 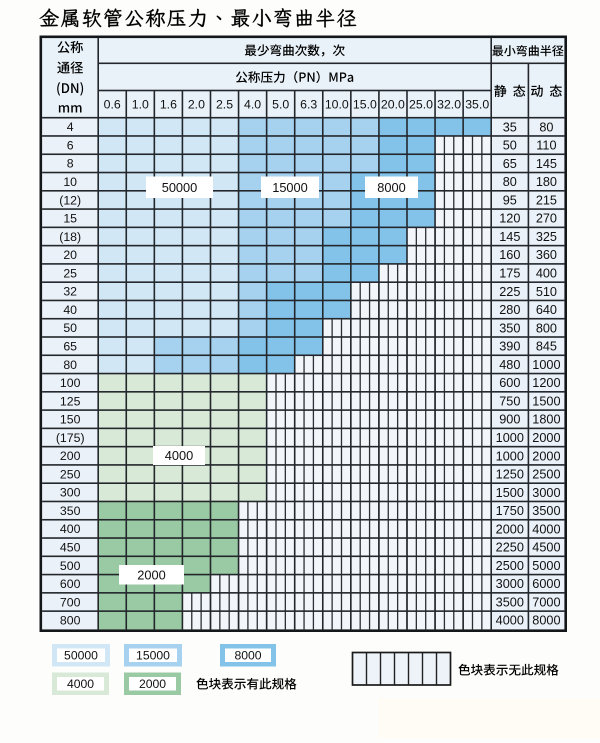 What do you see at coordinates (477, 104) in the screenshot?
I see `svg-text: 35.0` at bounding box center [477, 104].